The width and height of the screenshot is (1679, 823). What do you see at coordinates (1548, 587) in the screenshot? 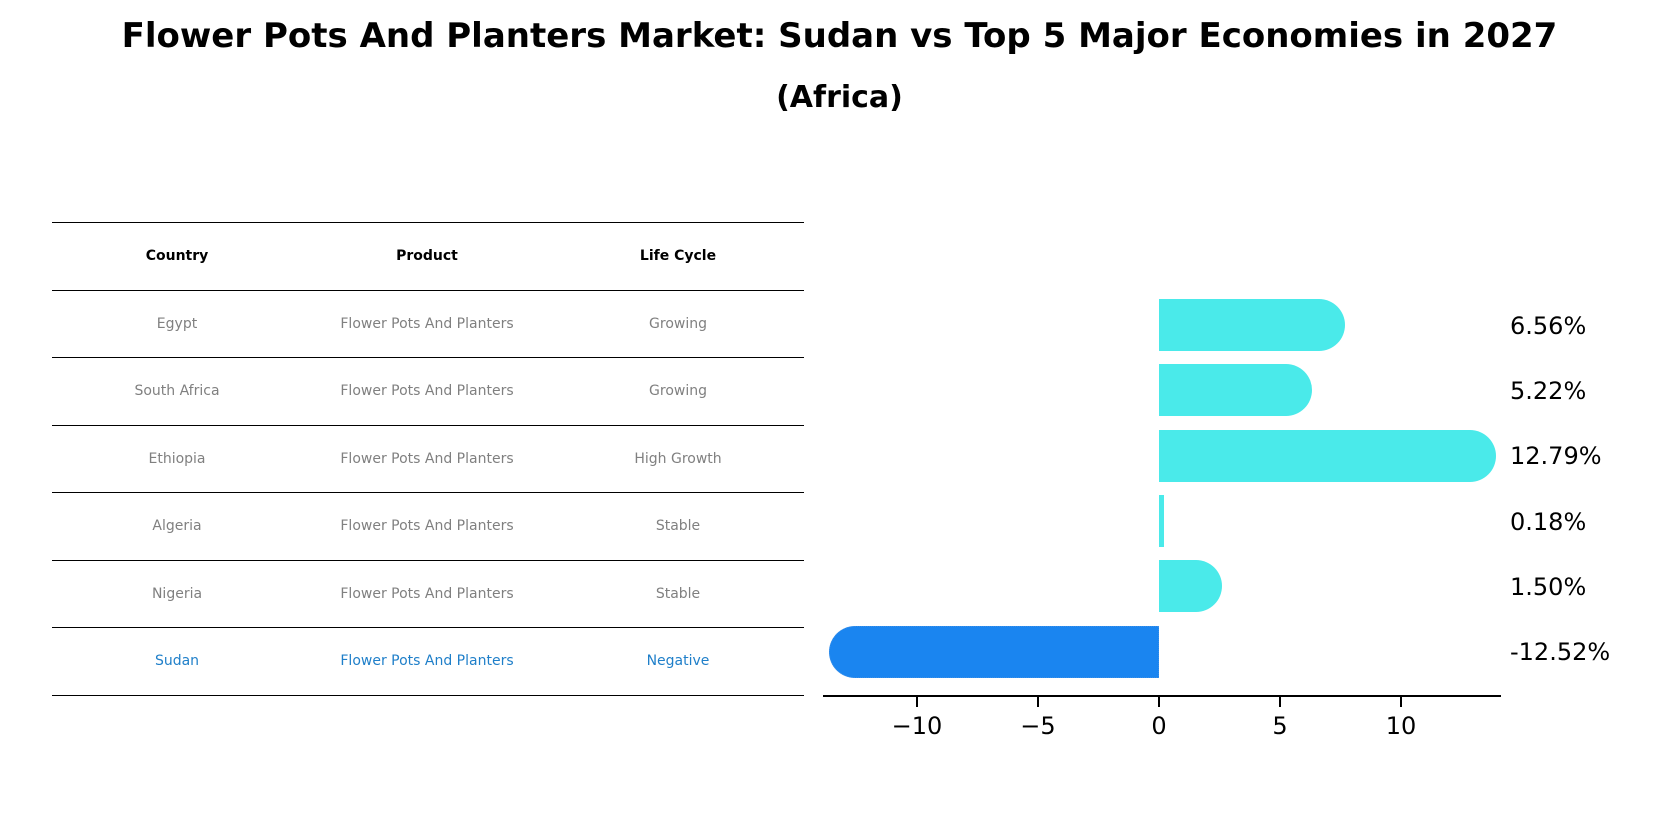
I see `value-label-nigeria: 1.50%` at bounding box center [1548, 587].